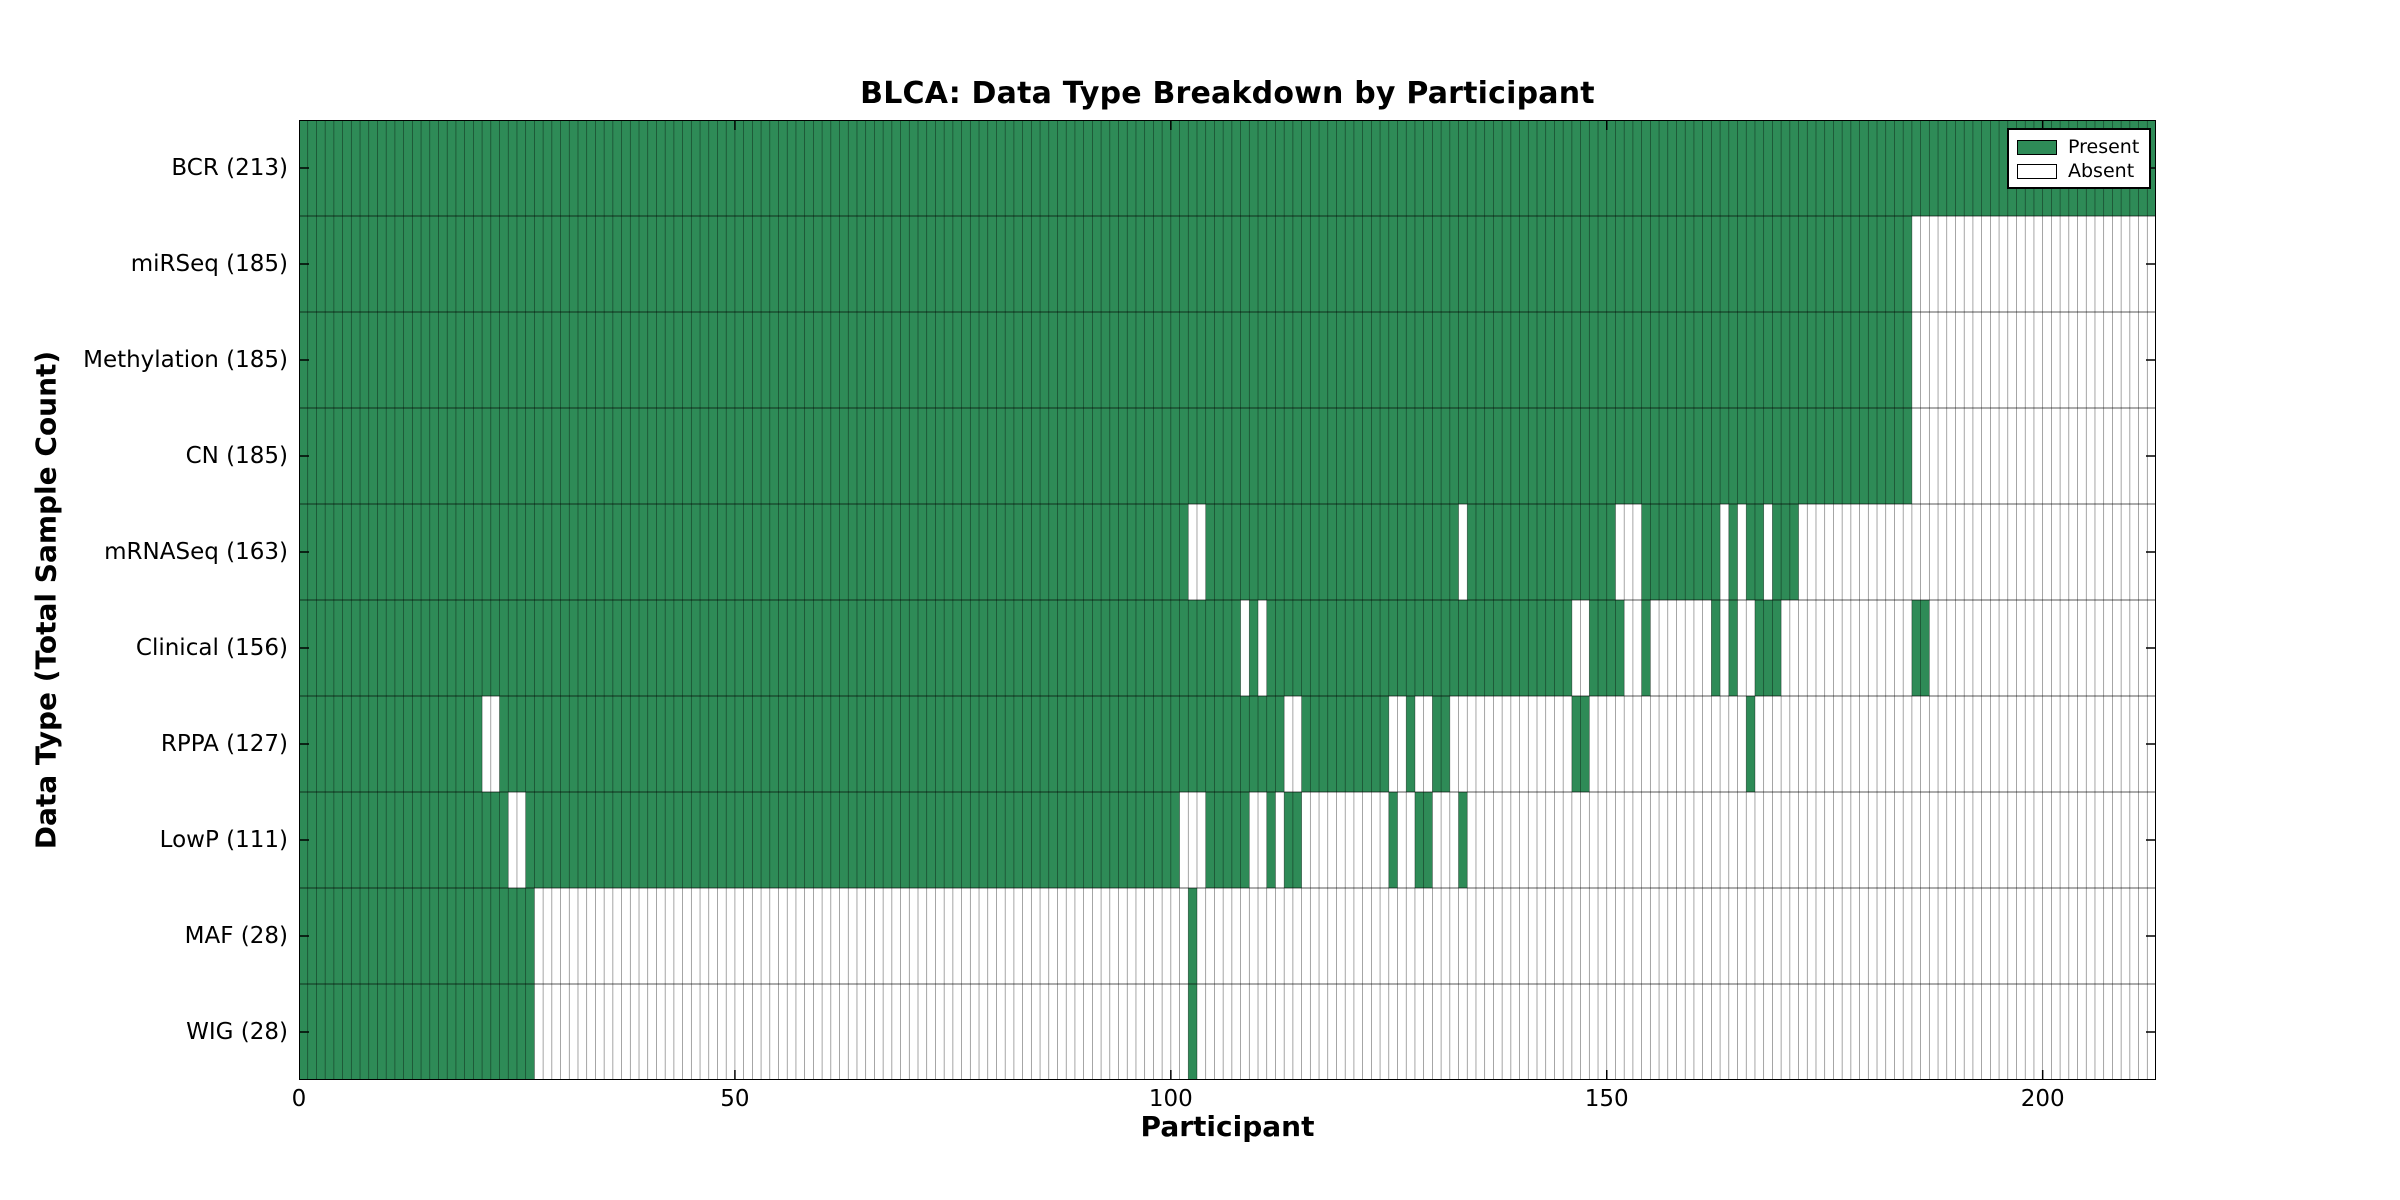  What do you see at coordinates (2042, 1099) in the screenshot?
I see `x-tick-label-200: 200` at bounding box center [2042, 1099].